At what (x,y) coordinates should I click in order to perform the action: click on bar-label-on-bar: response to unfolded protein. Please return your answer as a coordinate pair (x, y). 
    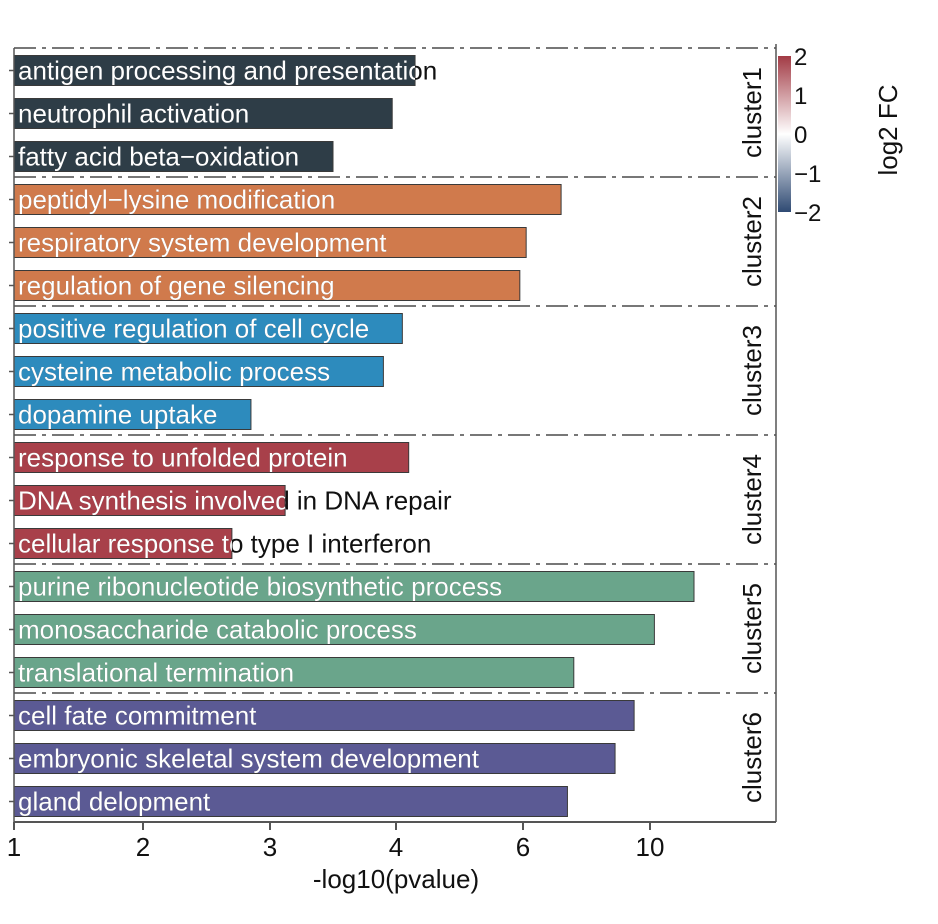
    Looking at the image, I should click on (183, 458).